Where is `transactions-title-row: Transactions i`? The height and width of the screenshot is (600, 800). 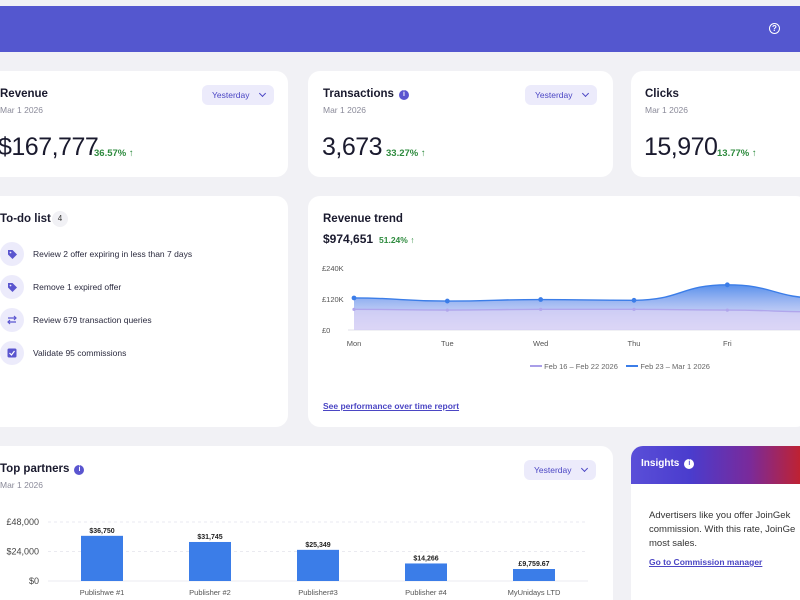
transactions-title-row: Transactions i is located at coordinates (366, 94).